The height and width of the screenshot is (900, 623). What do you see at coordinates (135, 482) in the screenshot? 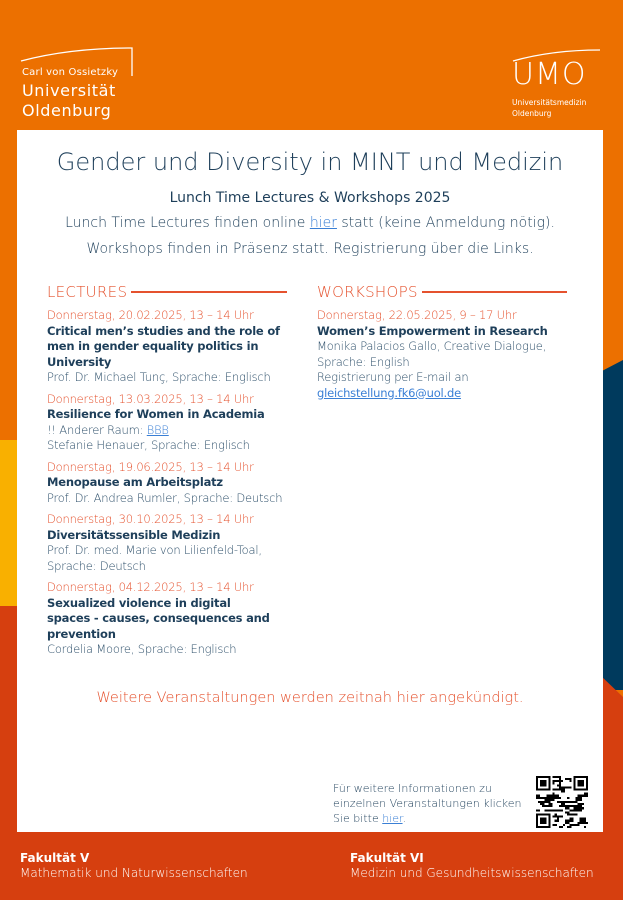
I see `lecture-title: Menopause am Arbeitsplatz` at bounding box center [135, 482].